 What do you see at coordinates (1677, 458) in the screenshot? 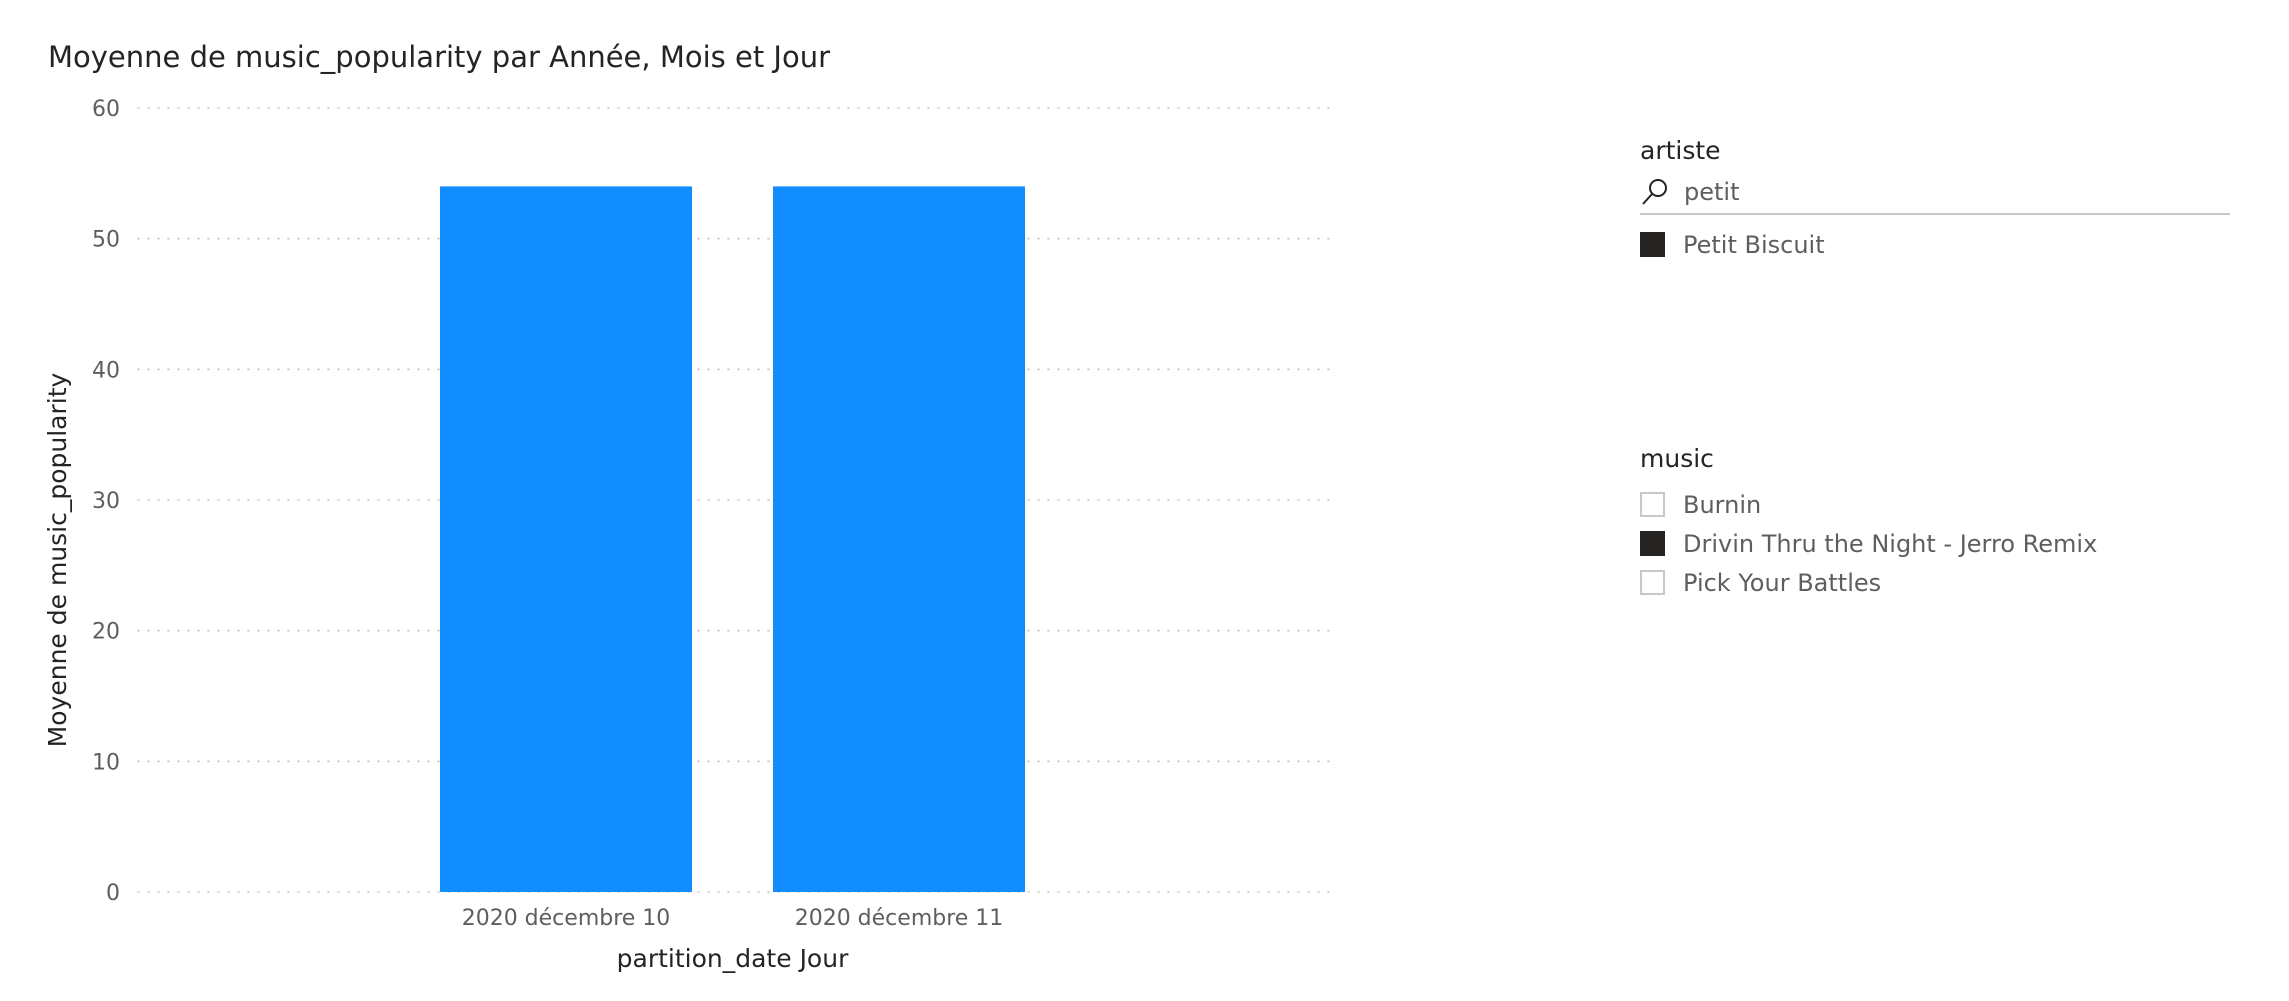
I see `slicer-header-music: music` at bounding box center [1677, 458].